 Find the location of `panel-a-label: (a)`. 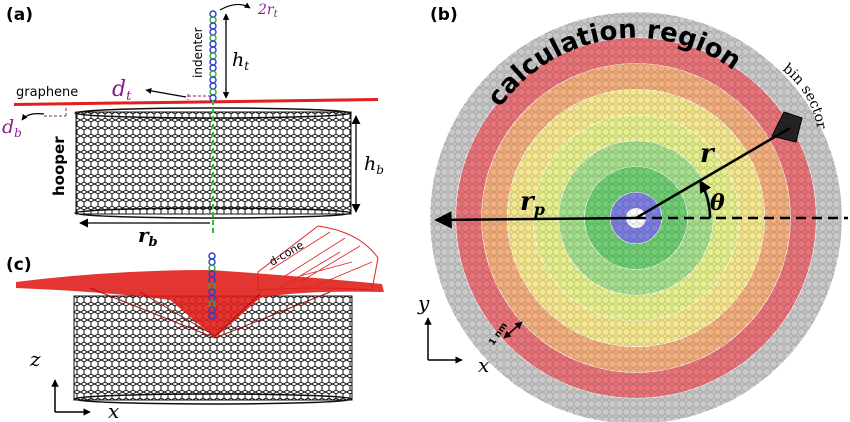

panel-a-label: (a) is located at coordinates (19, 15).